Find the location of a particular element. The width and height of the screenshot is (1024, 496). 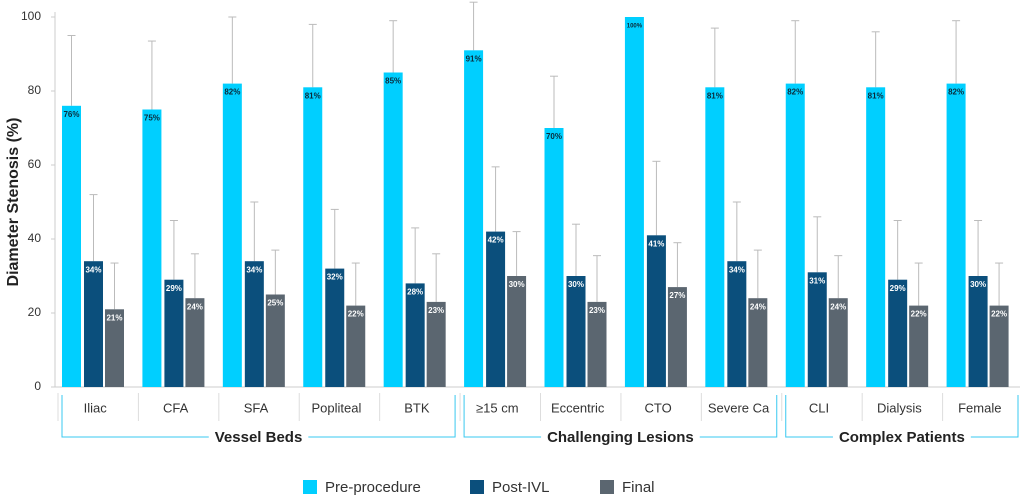

value-label: 25% is located at coordinates (275, 303).